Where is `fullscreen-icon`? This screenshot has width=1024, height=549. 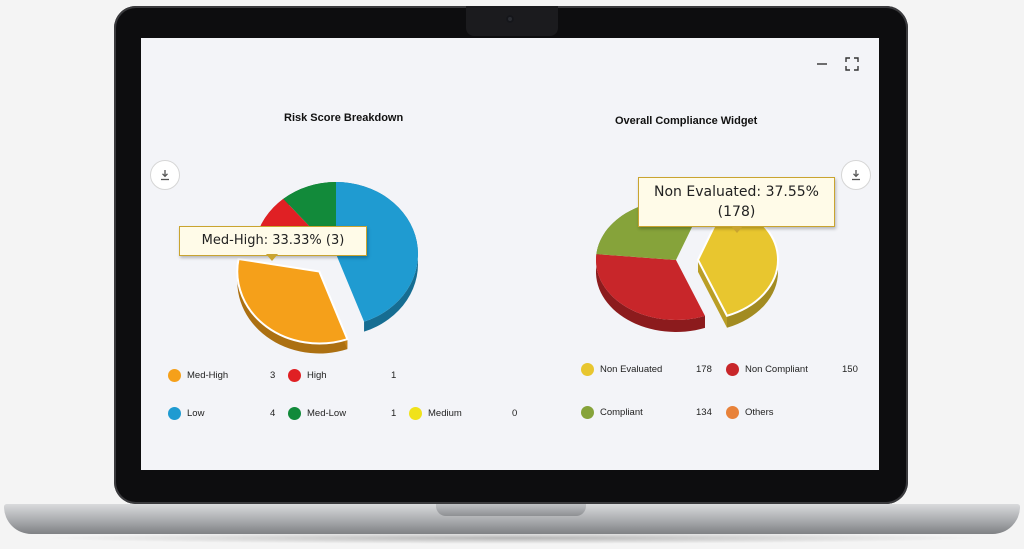
fullscreen-icon is located at coordinates (852, 64).